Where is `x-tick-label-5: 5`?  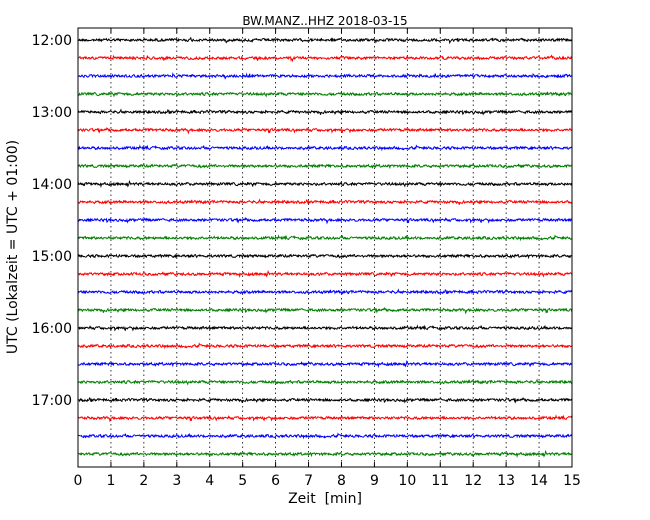 x-tick-label-5: 5 is located at coordinates (242, 481).